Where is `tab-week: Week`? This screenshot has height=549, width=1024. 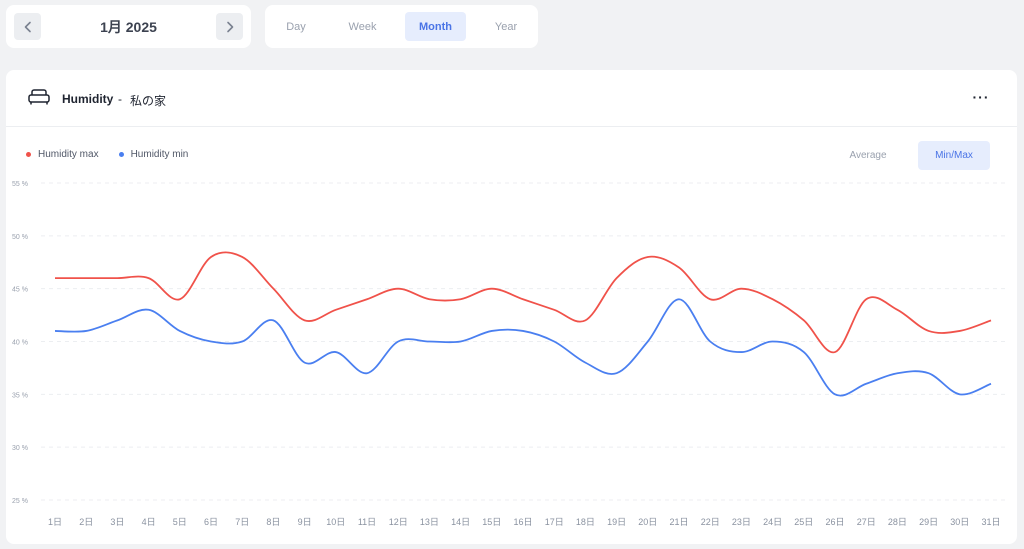 tab-week: Week is located at coordinates (362, 26).